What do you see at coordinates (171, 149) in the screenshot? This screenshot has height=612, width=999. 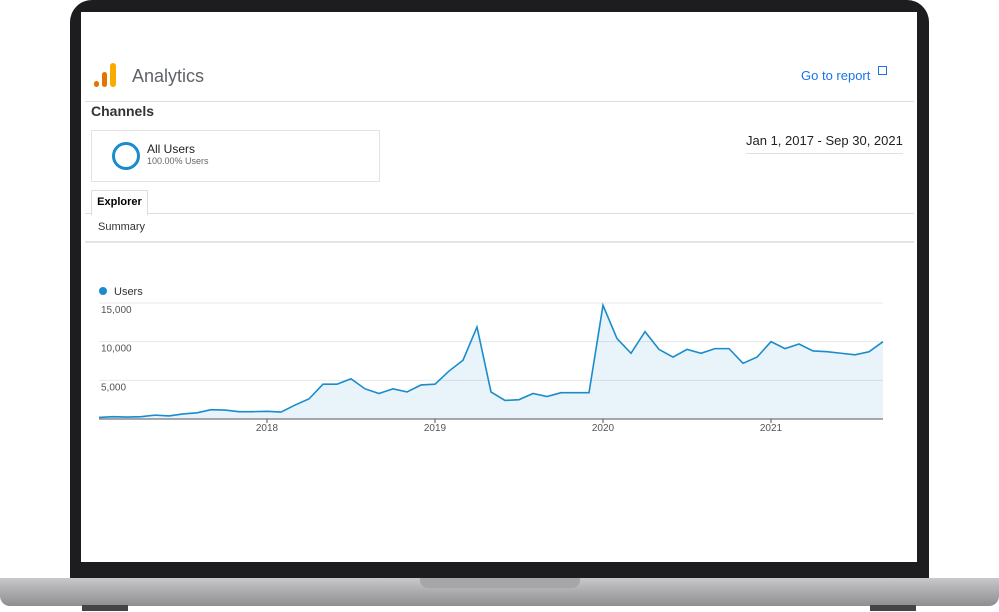 I see `segment-name: All Users` at bounding box center [171, 149].